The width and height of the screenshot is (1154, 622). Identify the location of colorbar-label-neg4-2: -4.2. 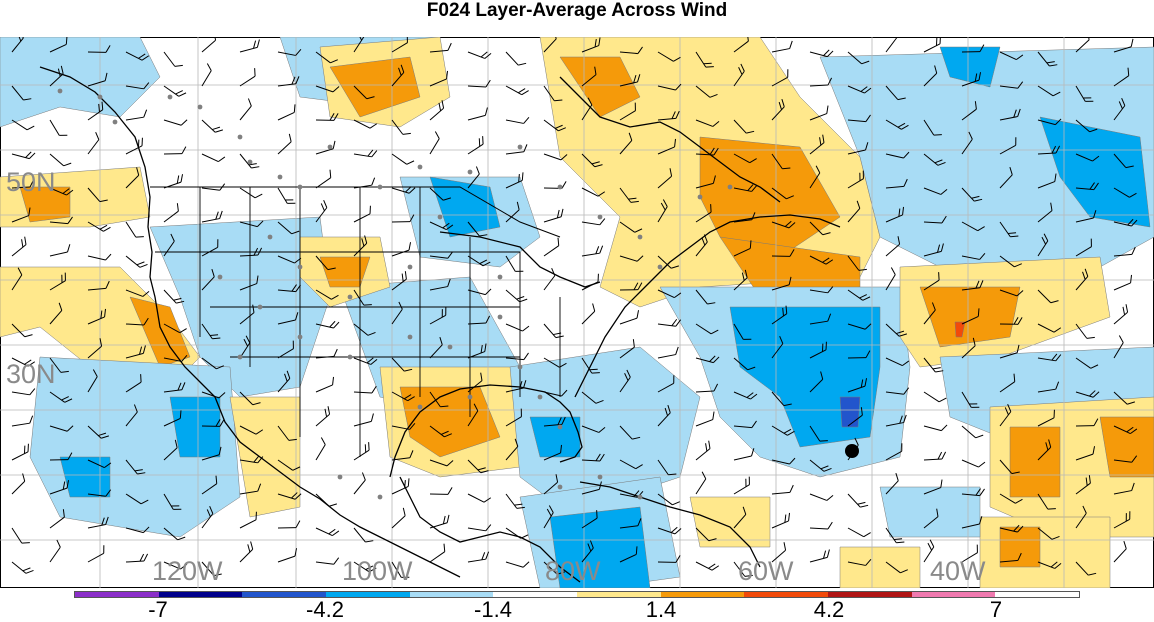
(325, 610).